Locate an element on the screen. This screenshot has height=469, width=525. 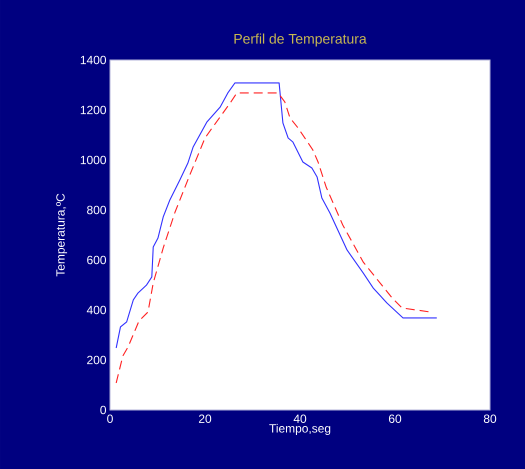
x-tick-label: 80 is located at coordinates (490, 418).